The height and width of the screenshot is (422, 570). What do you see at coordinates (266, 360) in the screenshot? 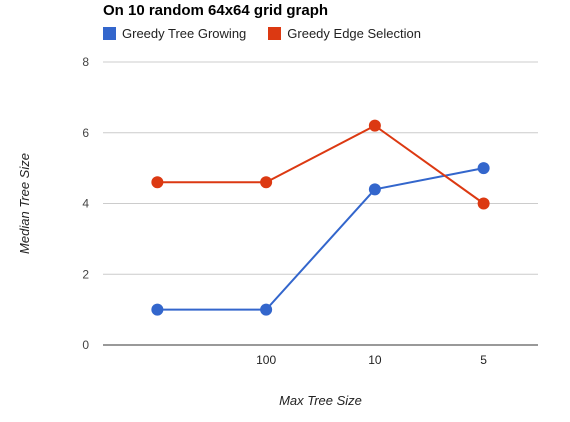
I see `x-tick-label: 100` at bounding box center [266, 360].